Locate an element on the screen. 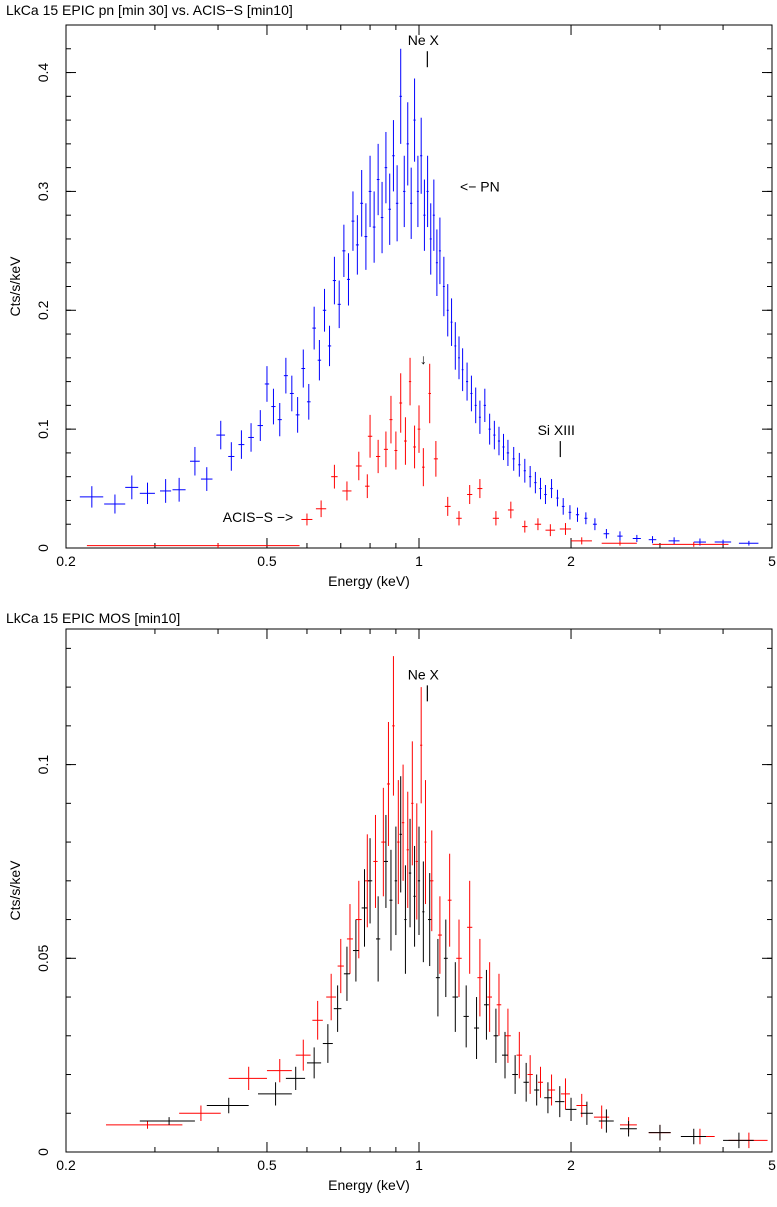  annotation-label: Ne X is located at coordinates (424, 674).